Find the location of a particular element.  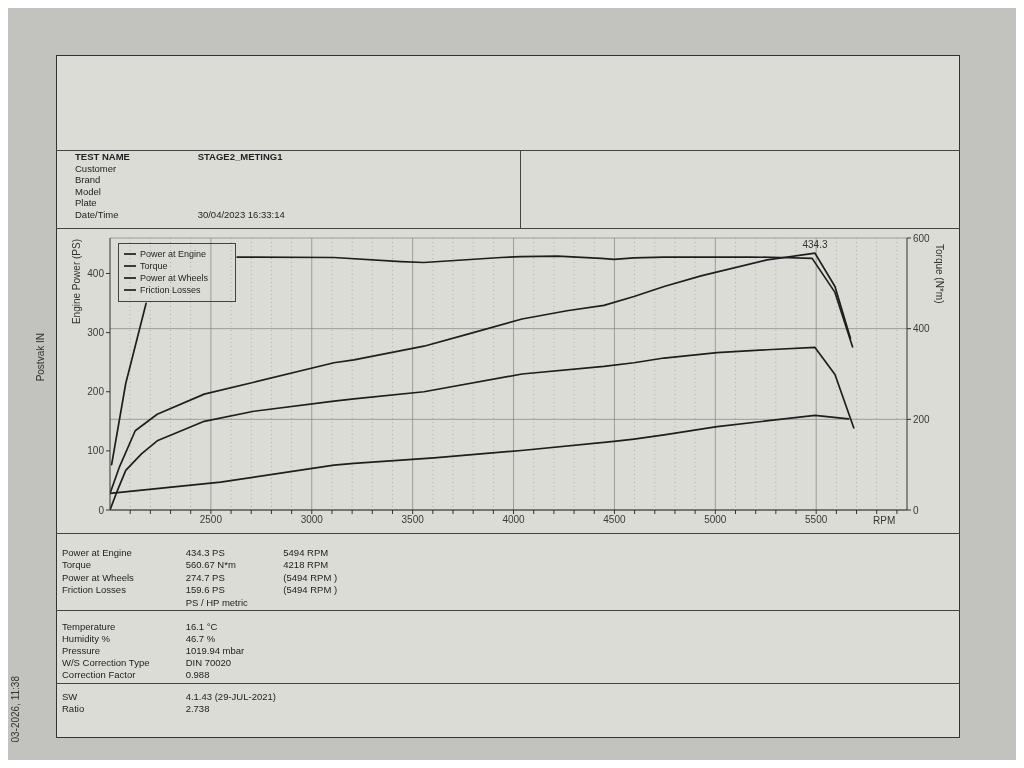

x-tick-label: 5000 is located at coordinates (715, 520).